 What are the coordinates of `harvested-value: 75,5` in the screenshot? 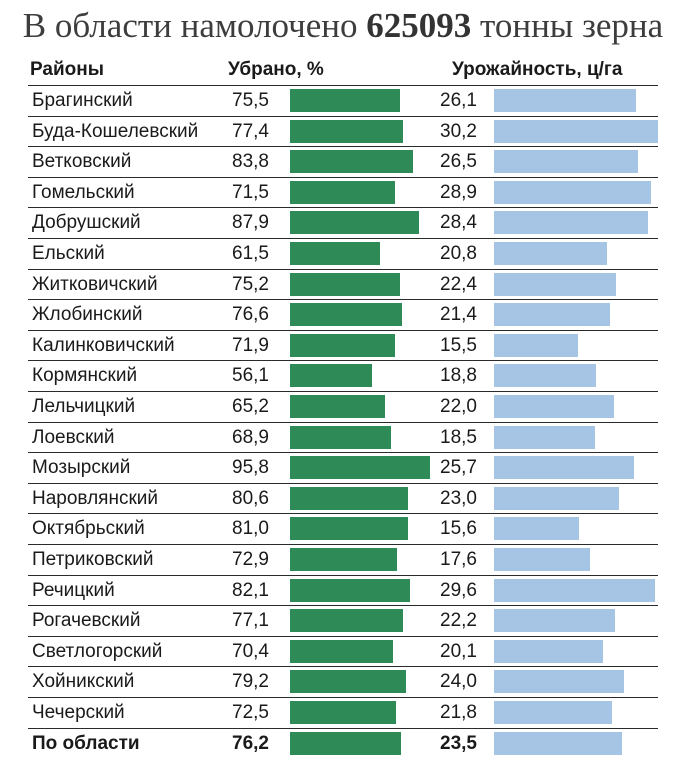 It's located at (250, 100).